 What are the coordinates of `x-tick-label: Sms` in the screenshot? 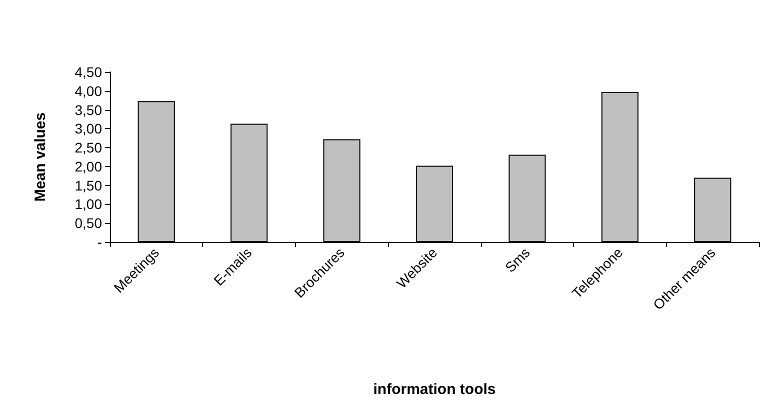 It's located at (517, 260).